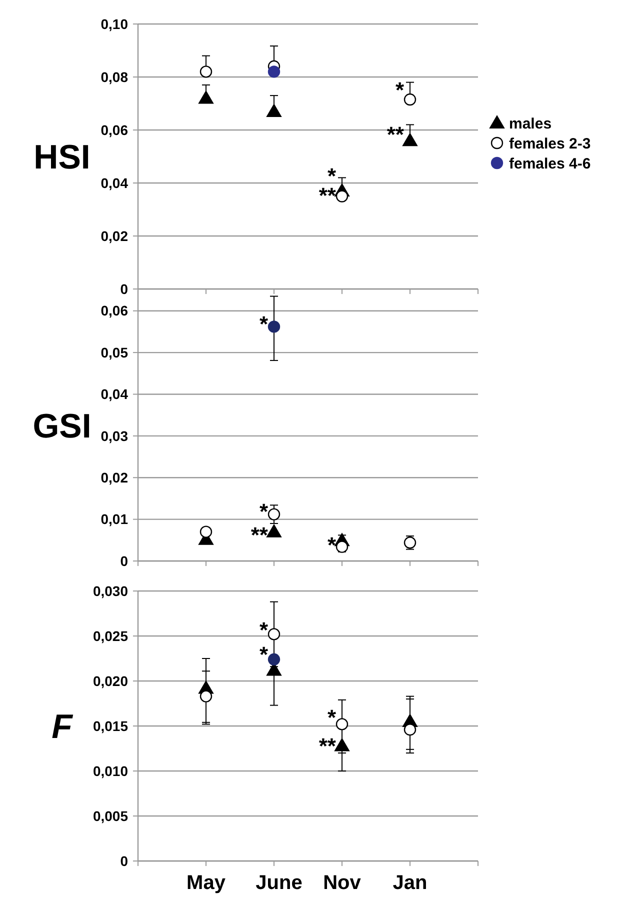 The height and width of the screenshot is (901, 629). What do you see at coordinates (550, 143) in the screenshot?
I see `legend-label: females 2-3` at bounding box center [550, 143].